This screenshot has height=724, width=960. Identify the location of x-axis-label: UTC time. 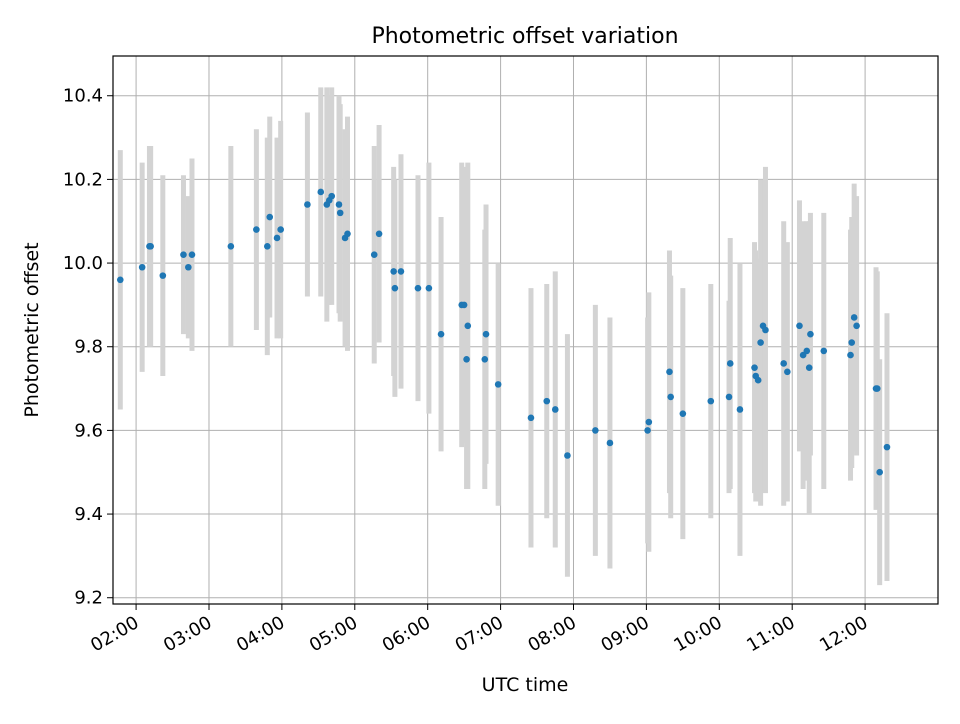
(525, 685).